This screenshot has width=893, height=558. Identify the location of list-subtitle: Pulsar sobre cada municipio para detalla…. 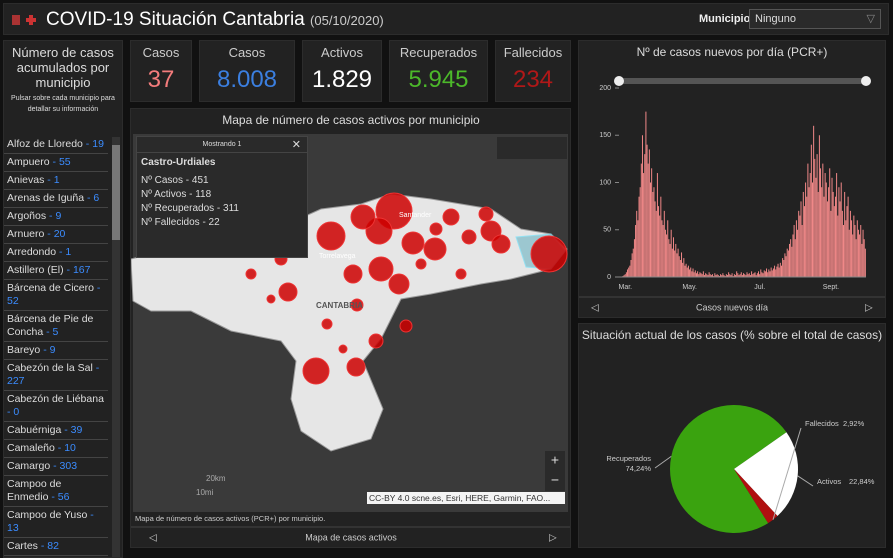
(63, 104).